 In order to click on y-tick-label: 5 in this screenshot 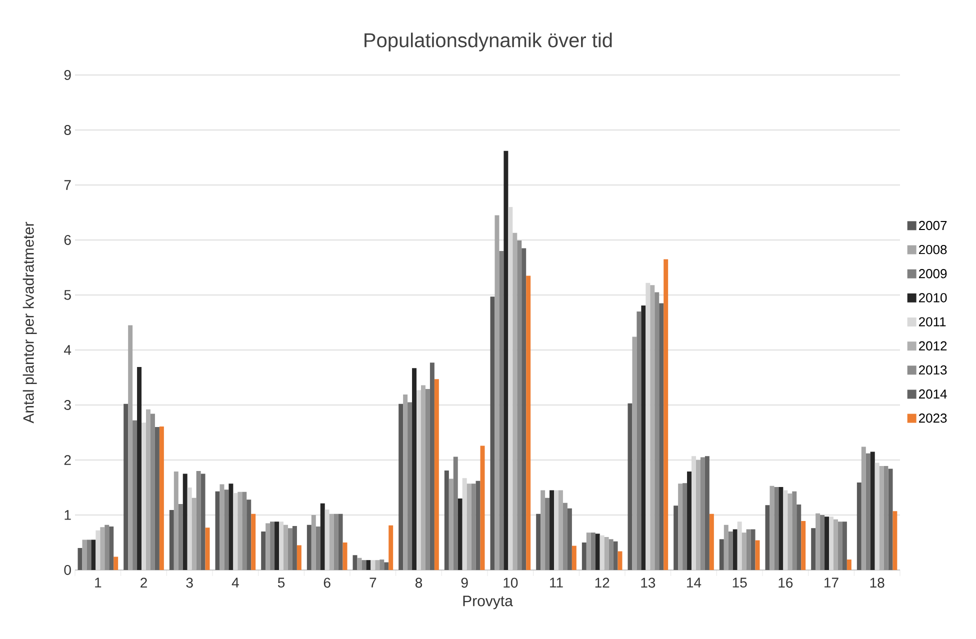, I will do `click(67, 295)`.